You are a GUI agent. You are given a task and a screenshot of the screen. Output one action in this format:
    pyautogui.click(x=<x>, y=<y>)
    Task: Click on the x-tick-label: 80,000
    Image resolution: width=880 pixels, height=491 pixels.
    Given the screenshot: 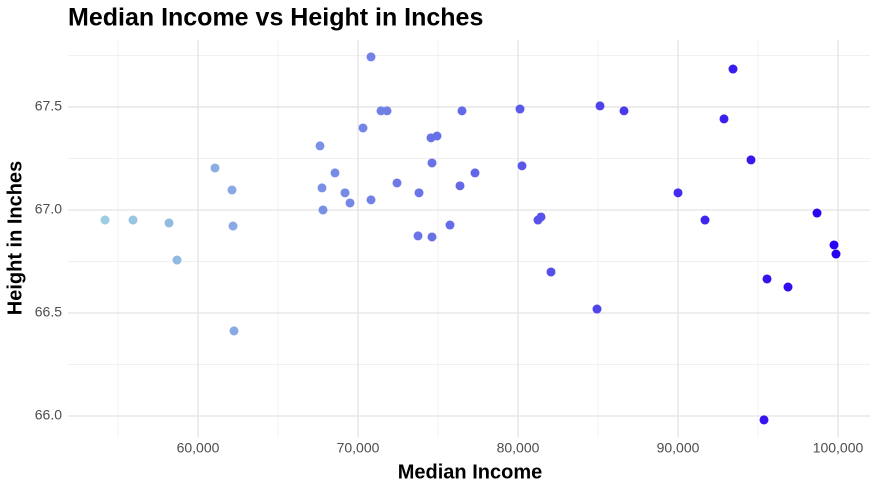 What is the action you would take?
    pyautogui.click(x=518, y=448)
    